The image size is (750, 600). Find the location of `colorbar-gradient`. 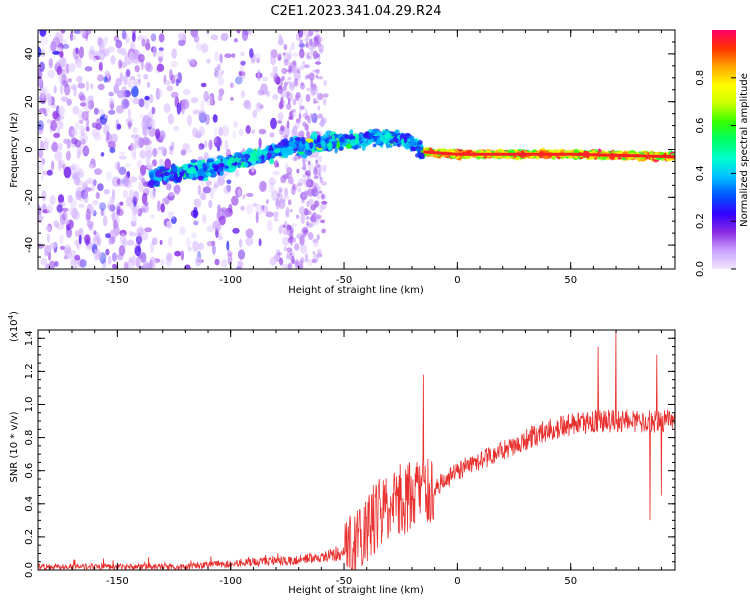

colorbar-gradient is located at coordinates (724, 149).